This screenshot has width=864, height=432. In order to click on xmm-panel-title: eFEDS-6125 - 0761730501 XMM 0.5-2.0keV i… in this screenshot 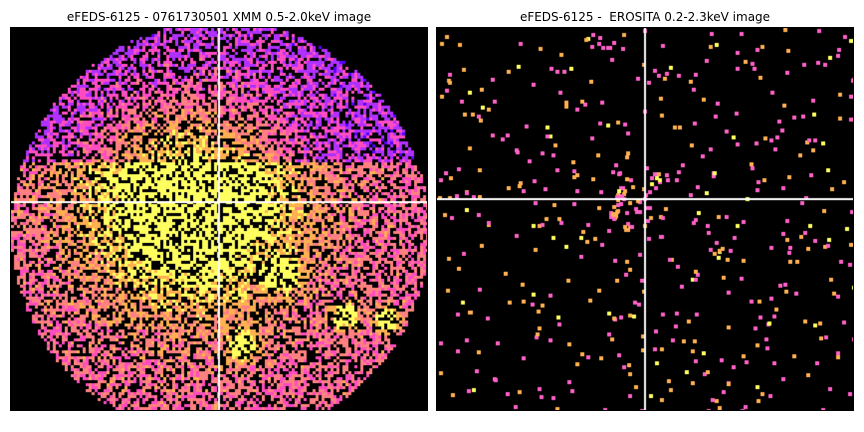, I will do `click(219, 17)`.